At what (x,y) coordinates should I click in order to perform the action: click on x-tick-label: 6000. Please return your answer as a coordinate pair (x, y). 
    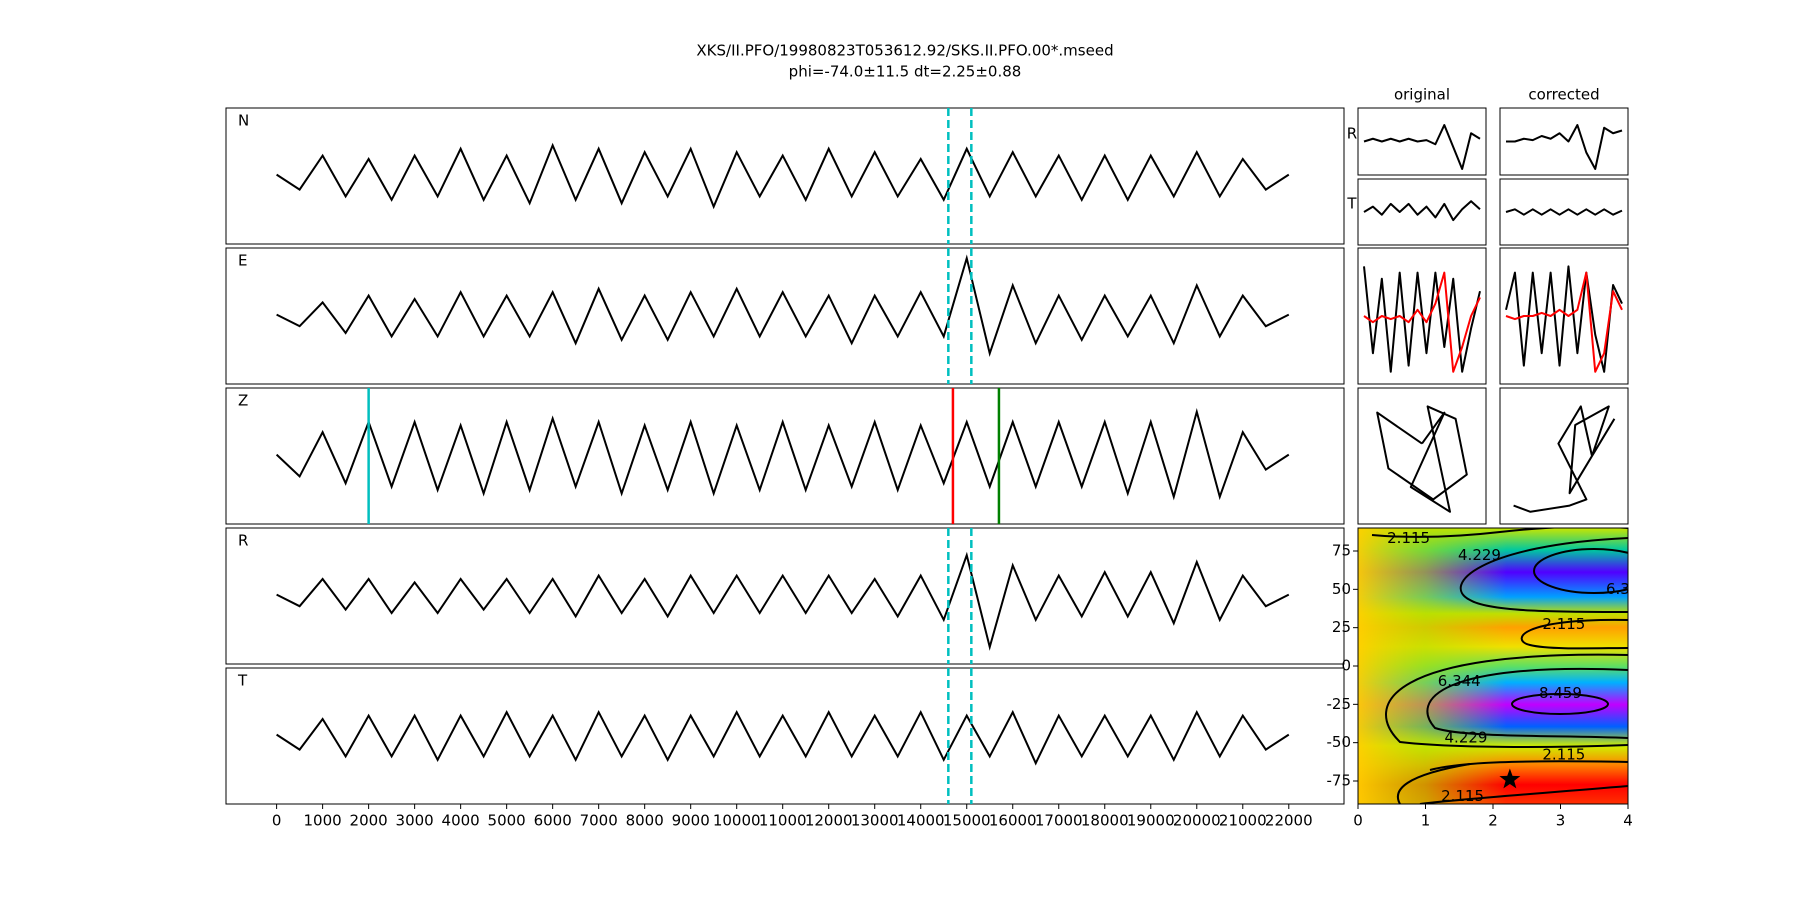
    Looking at the image, I should click on (553, 821).